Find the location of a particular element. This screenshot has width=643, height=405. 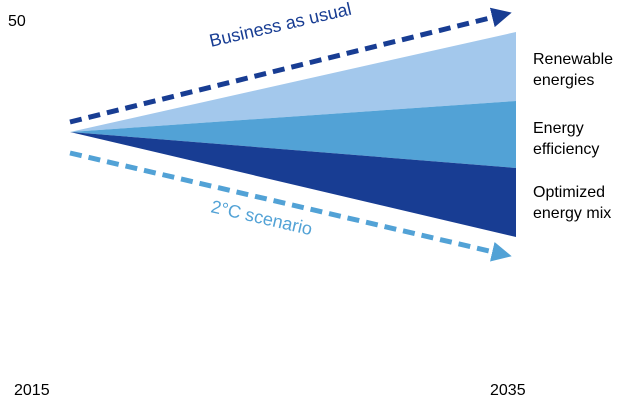

y-axis-tick-label: 50 is located at coordinates (17, 21).